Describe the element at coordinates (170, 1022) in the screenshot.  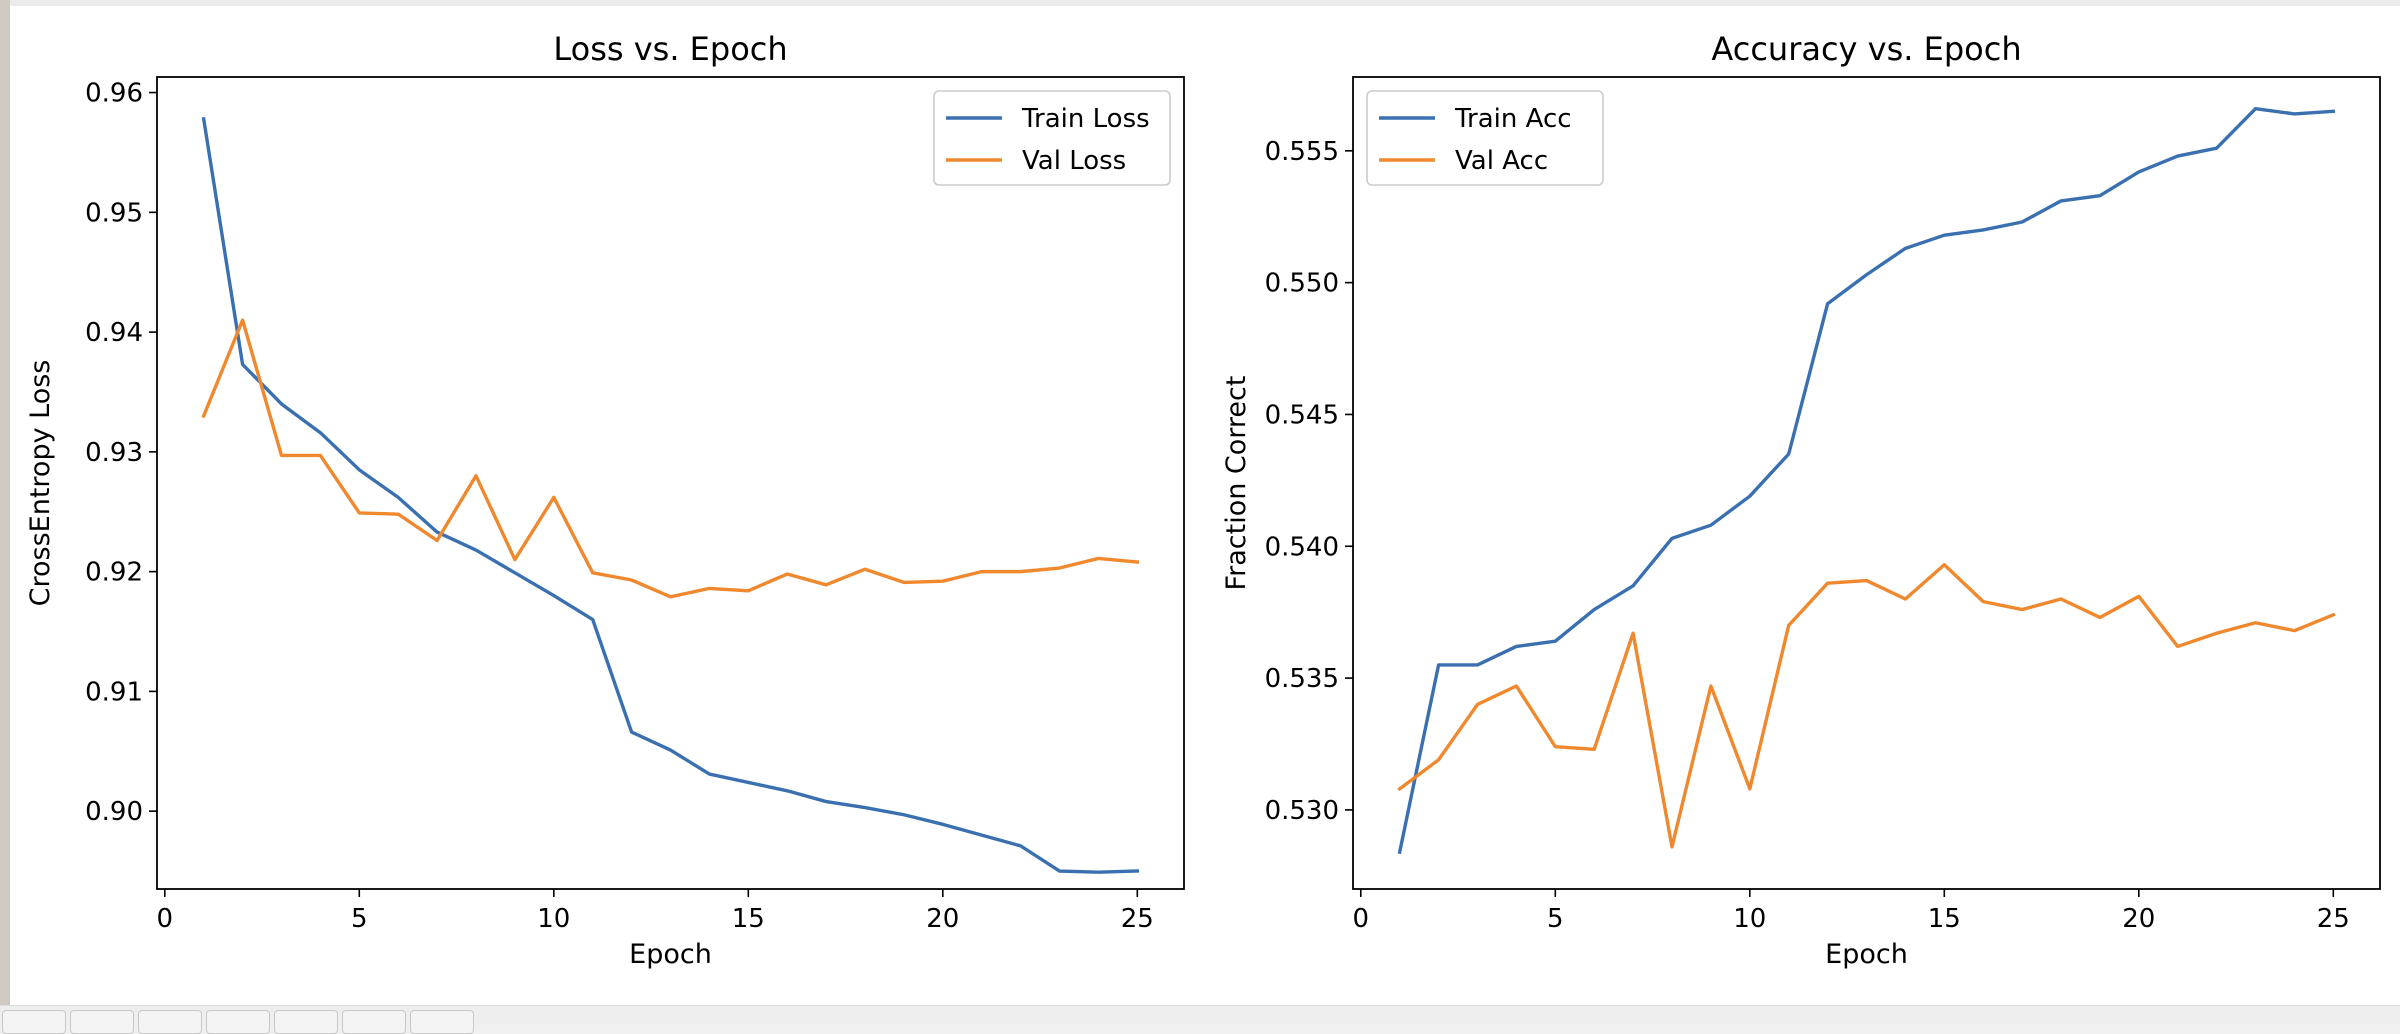
I see `forward-arrow-icon` at that location.